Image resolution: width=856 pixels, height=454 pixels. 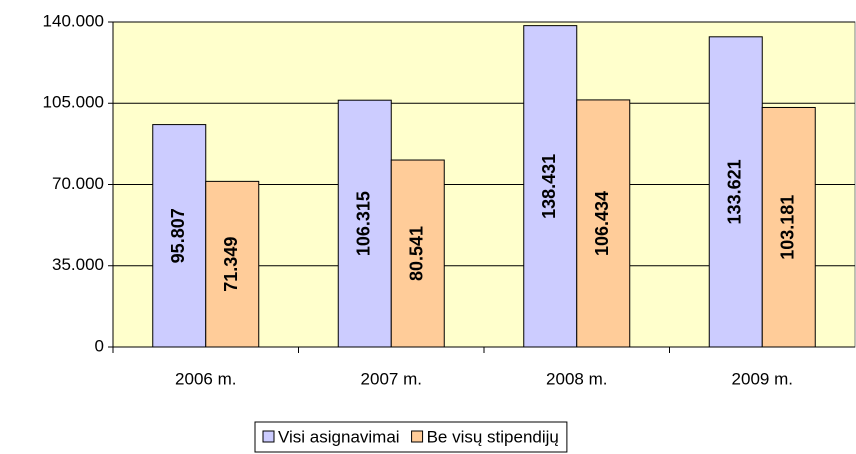 I want to click on x-tick-label: 2009 m., so click(x=762, y=378).